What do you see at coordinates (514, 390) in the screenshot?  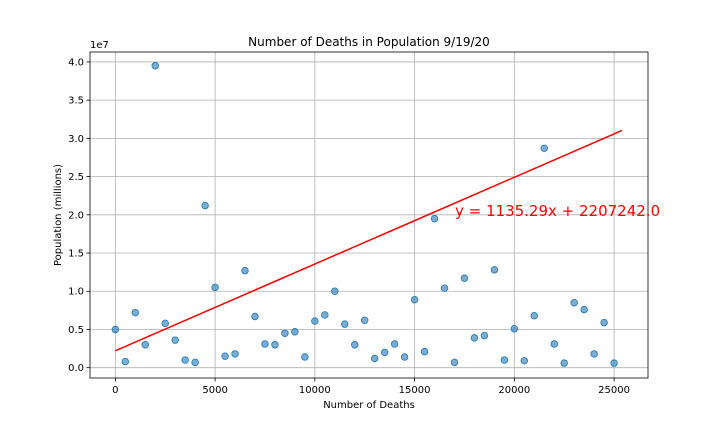 I see `x-tick-label: 20000` at bounding box center [514, 390].